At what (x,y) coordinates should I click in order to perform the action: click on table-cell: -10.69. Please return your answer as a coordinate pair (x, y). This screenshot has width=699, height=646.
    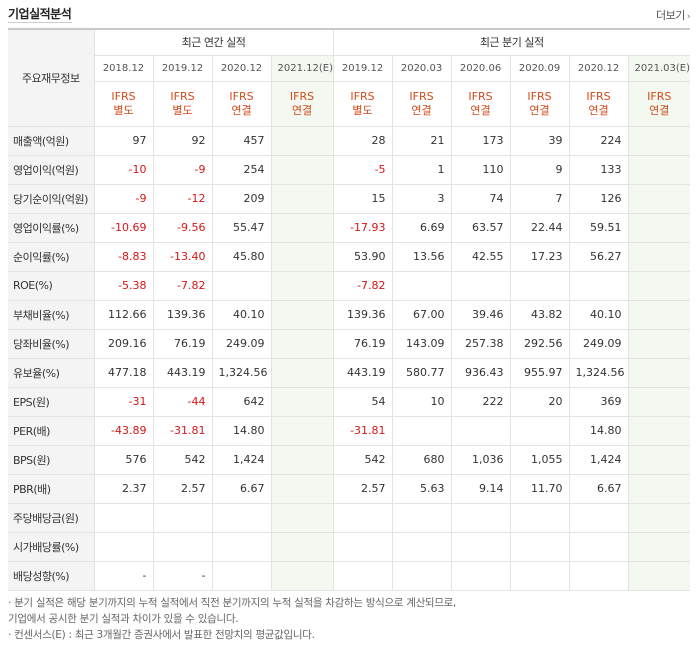
    Looking at the image, I should click on (123, 227).